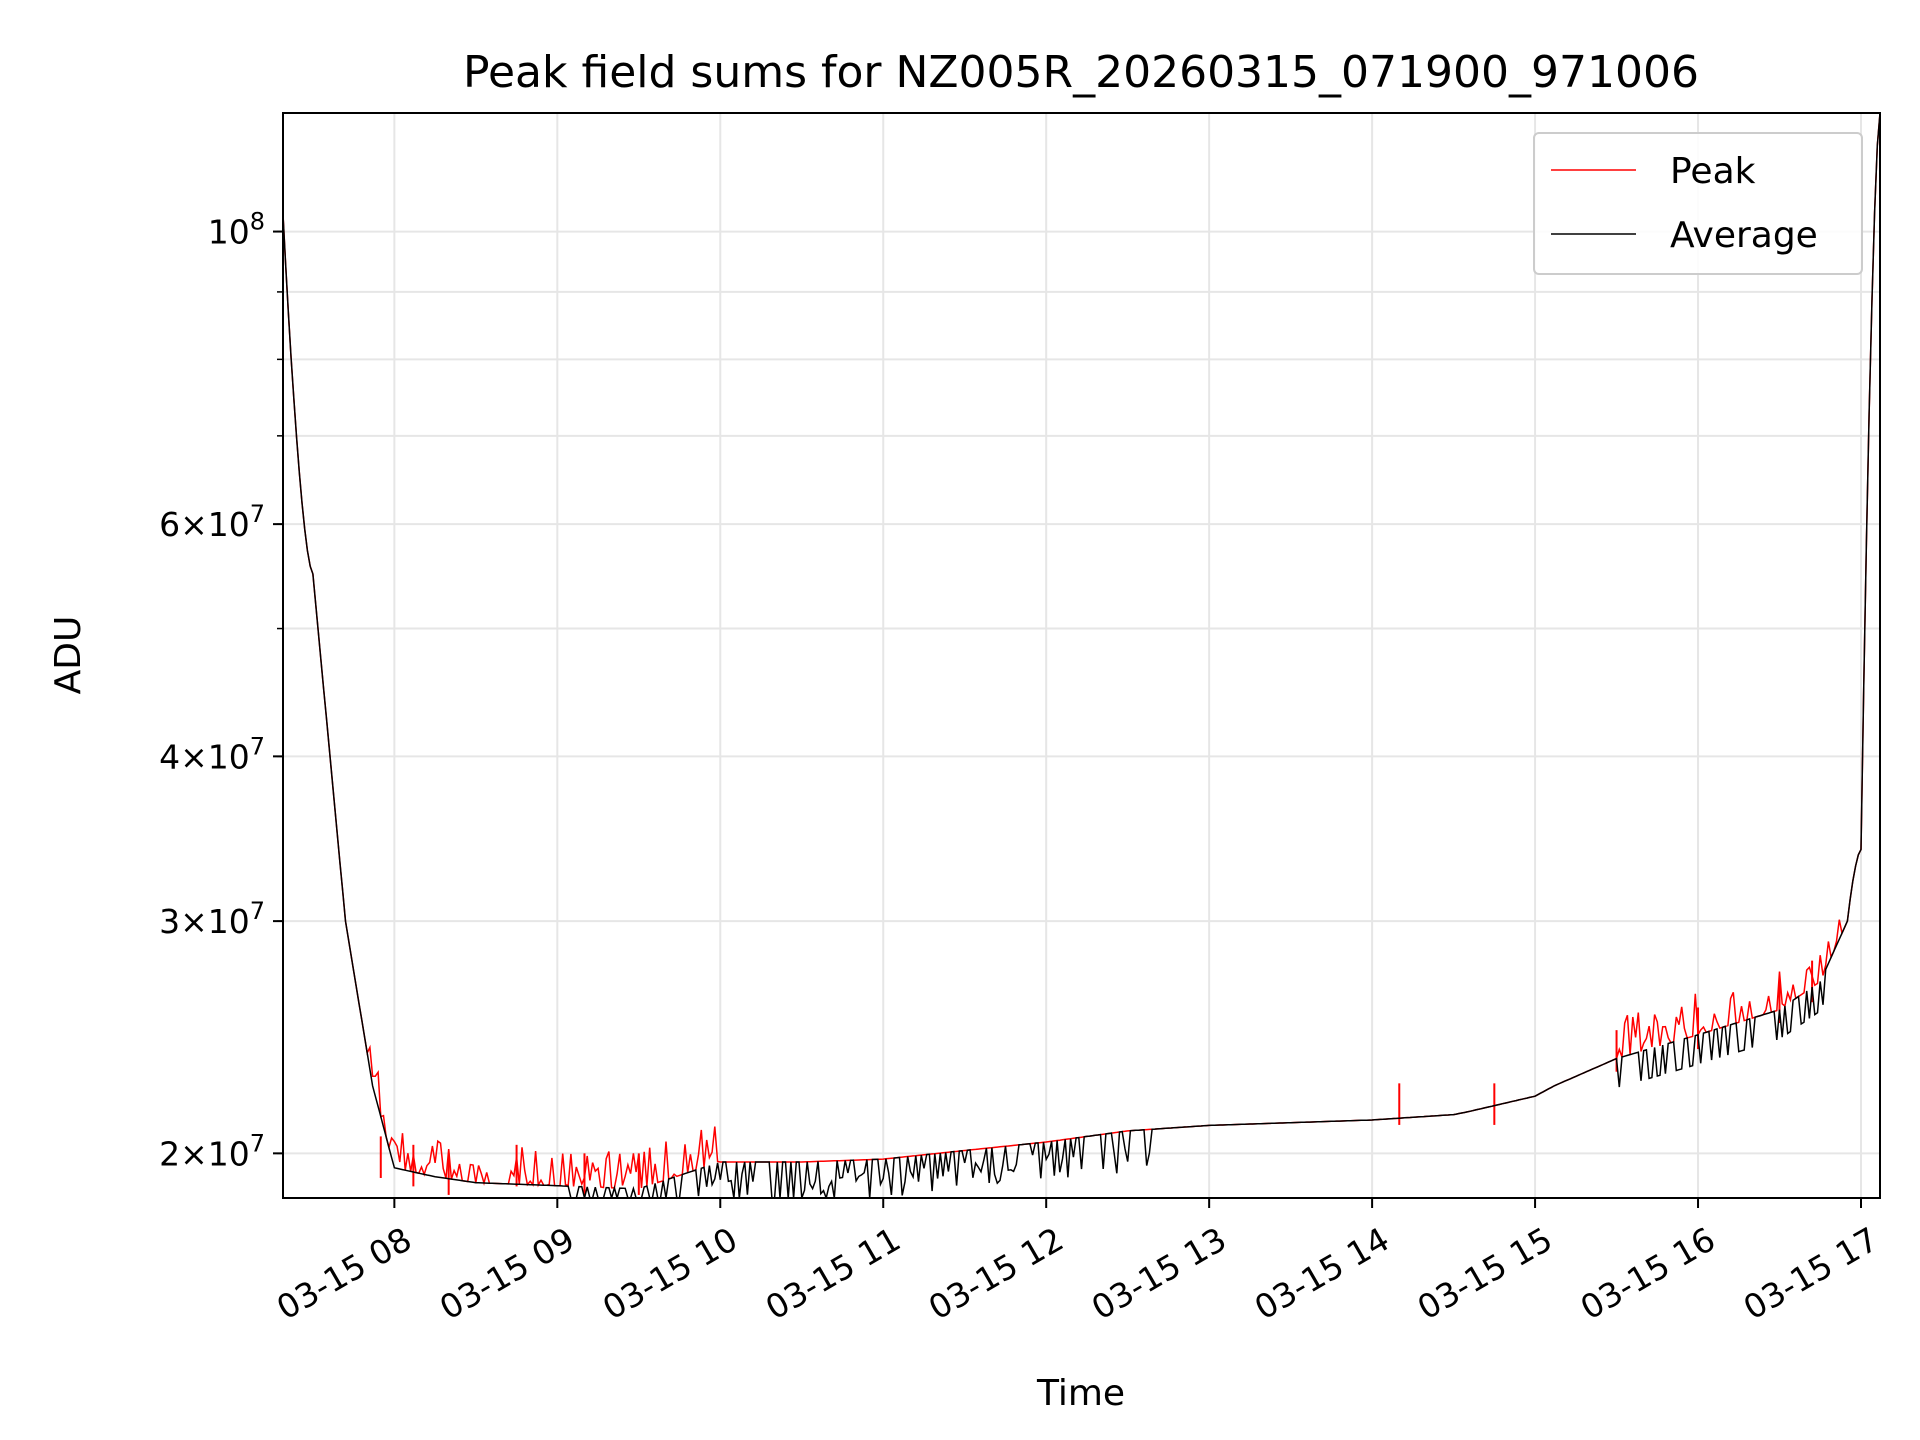 Image resolution: width=1920 pixels, height=1440 pixels. What do you see at coordinates (212, 919) in the screenshot?
I see `y-tick-label: 3×107` at bounding box center [212, 919].